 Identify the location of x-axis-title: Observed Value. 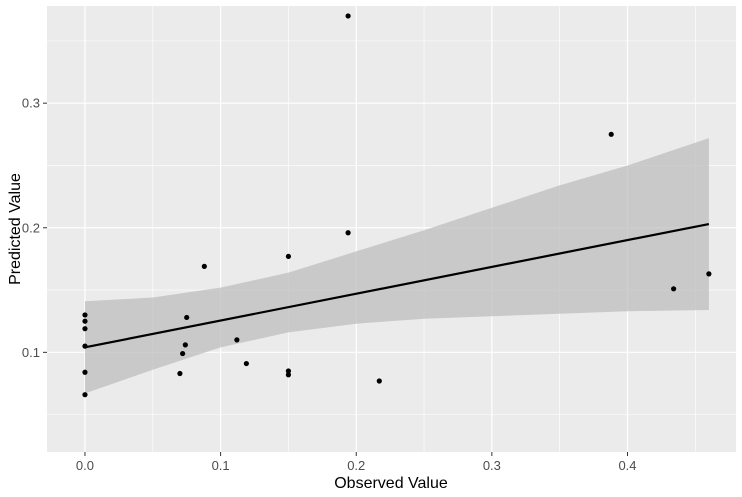
(391, 483).